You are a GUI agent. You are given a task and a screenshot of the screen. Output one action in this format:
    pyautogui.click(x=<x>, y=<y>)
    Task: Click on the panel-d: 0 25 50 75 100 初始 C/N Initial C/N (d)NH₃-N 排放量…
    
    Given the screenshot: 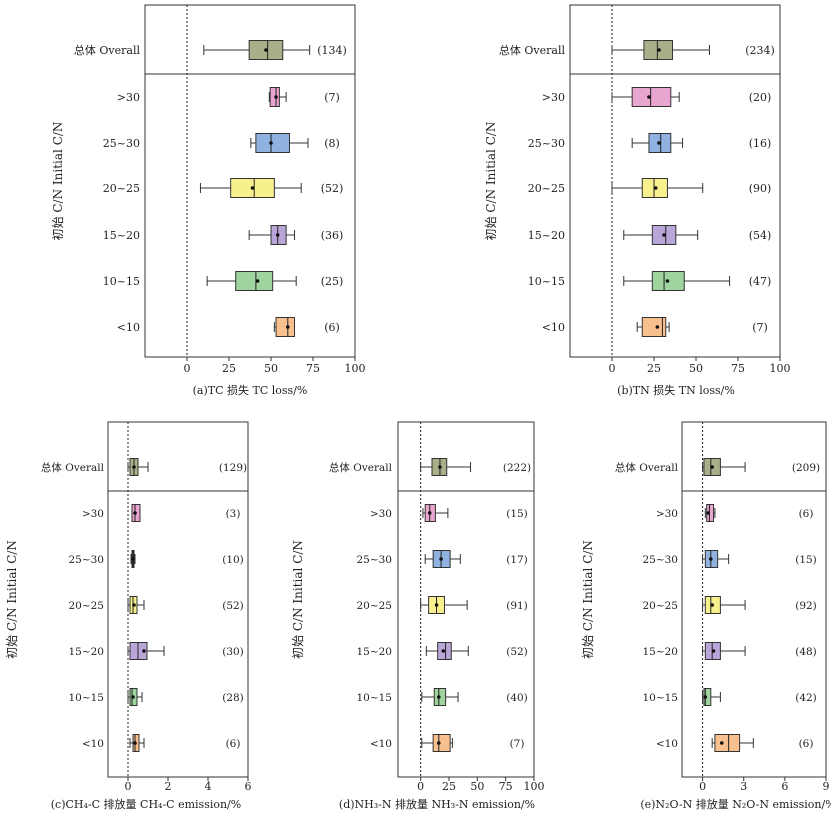 What is the action you would take?
    pyautogui.click(x=418, y=616)
    